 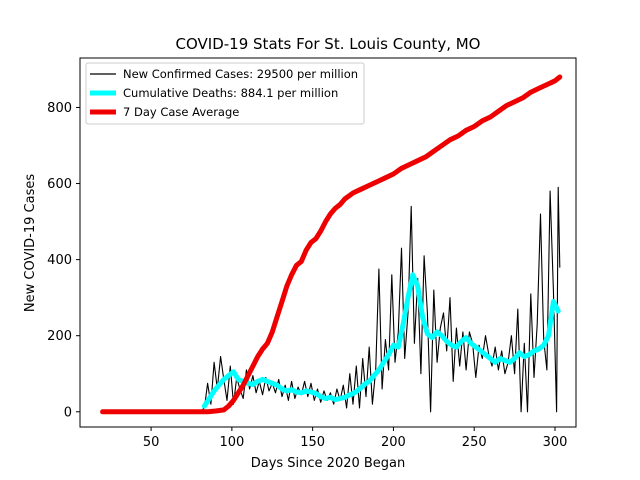 What do you see at coordinates (231, 442) in the screenshot?
I see `x-tick-label: 100` at bounding box center [231, 442].